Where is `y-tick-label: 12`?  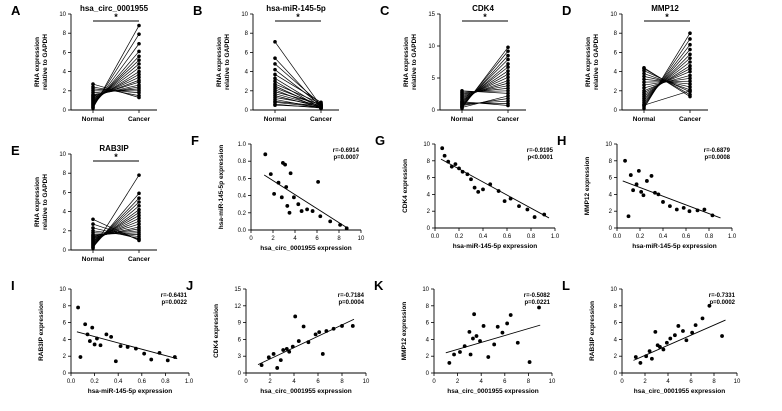
y-tick-label: 12 is located at coordinates (237, 307).